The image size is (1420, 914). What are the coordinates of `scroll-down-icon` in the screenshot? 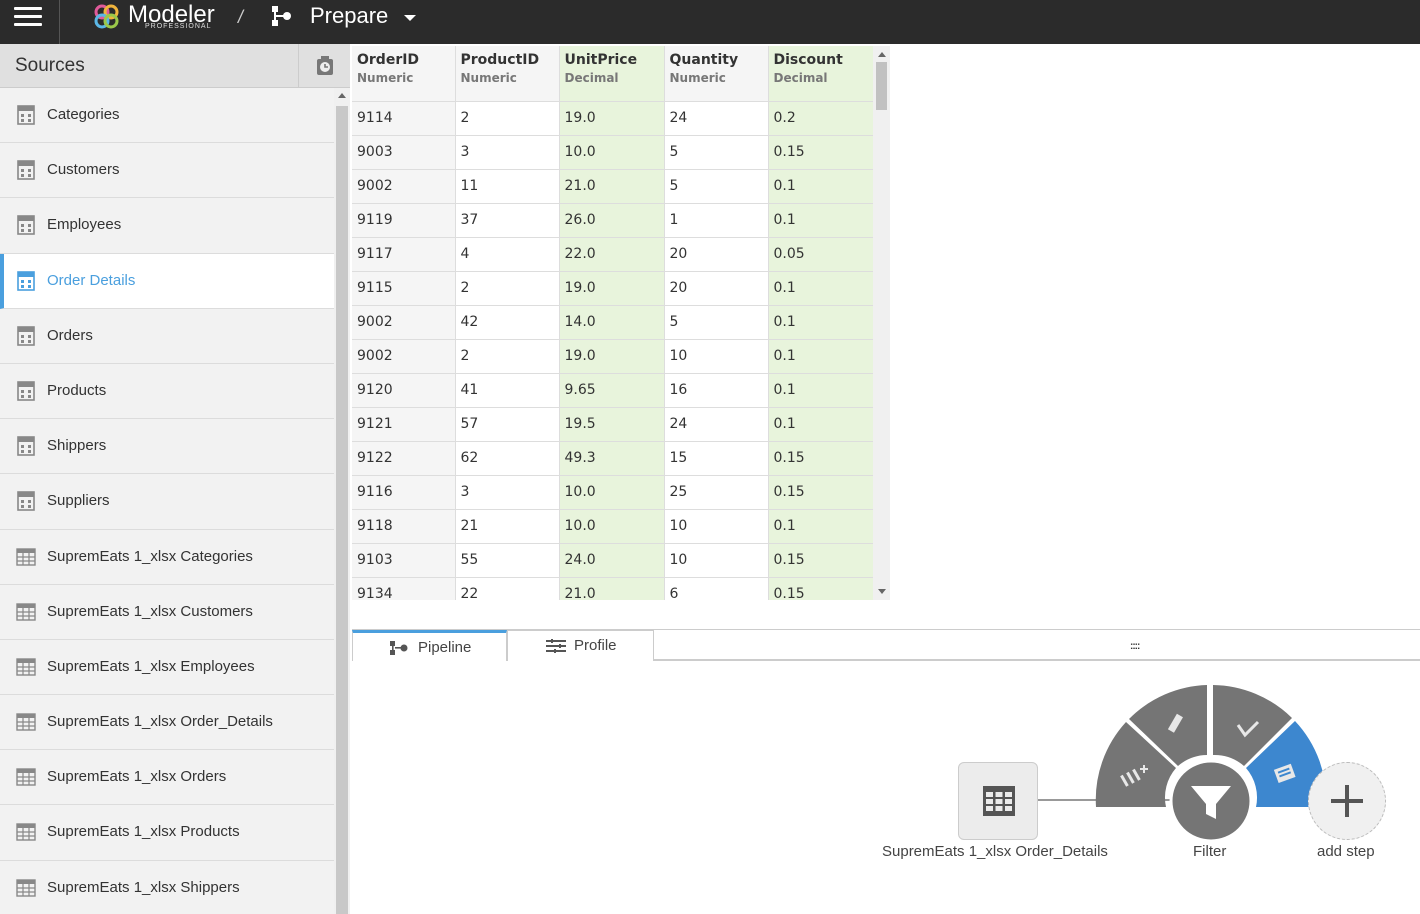 It's located at (882, 591).